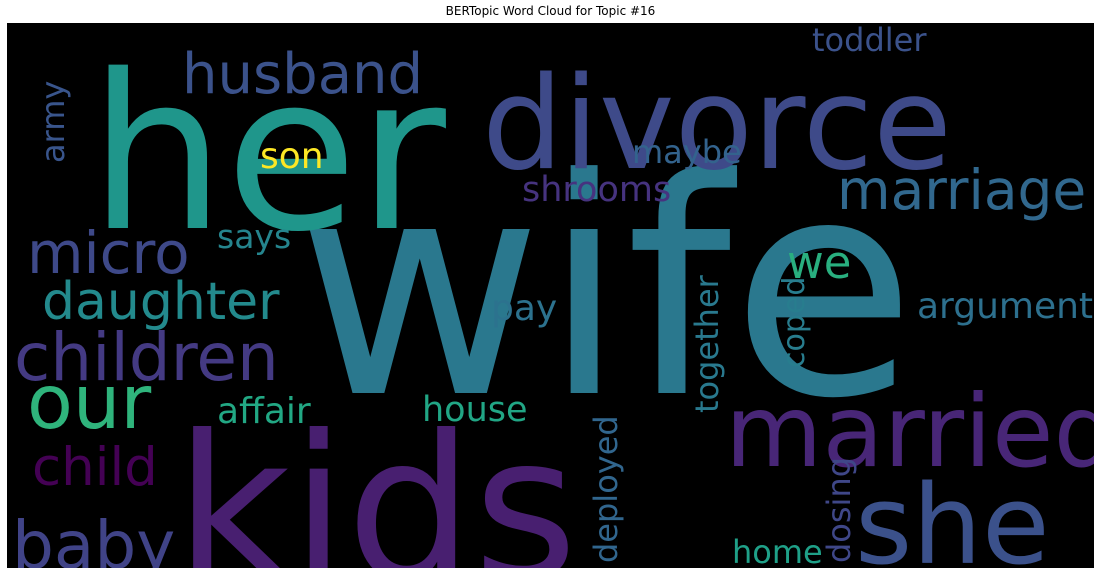 The image size is (1101, 574). Describe the element at coordinates (95, 467) in the screenshot. I see `word-child: child` at that location.